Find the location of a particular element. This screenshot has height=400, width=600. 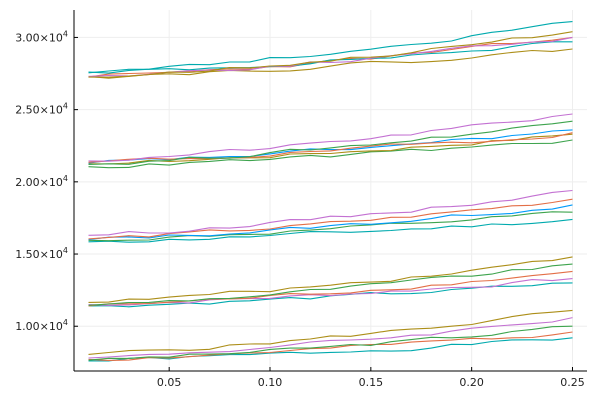

y-tick-label: 2.00×10⁴ is located at coordinates (41, 181).